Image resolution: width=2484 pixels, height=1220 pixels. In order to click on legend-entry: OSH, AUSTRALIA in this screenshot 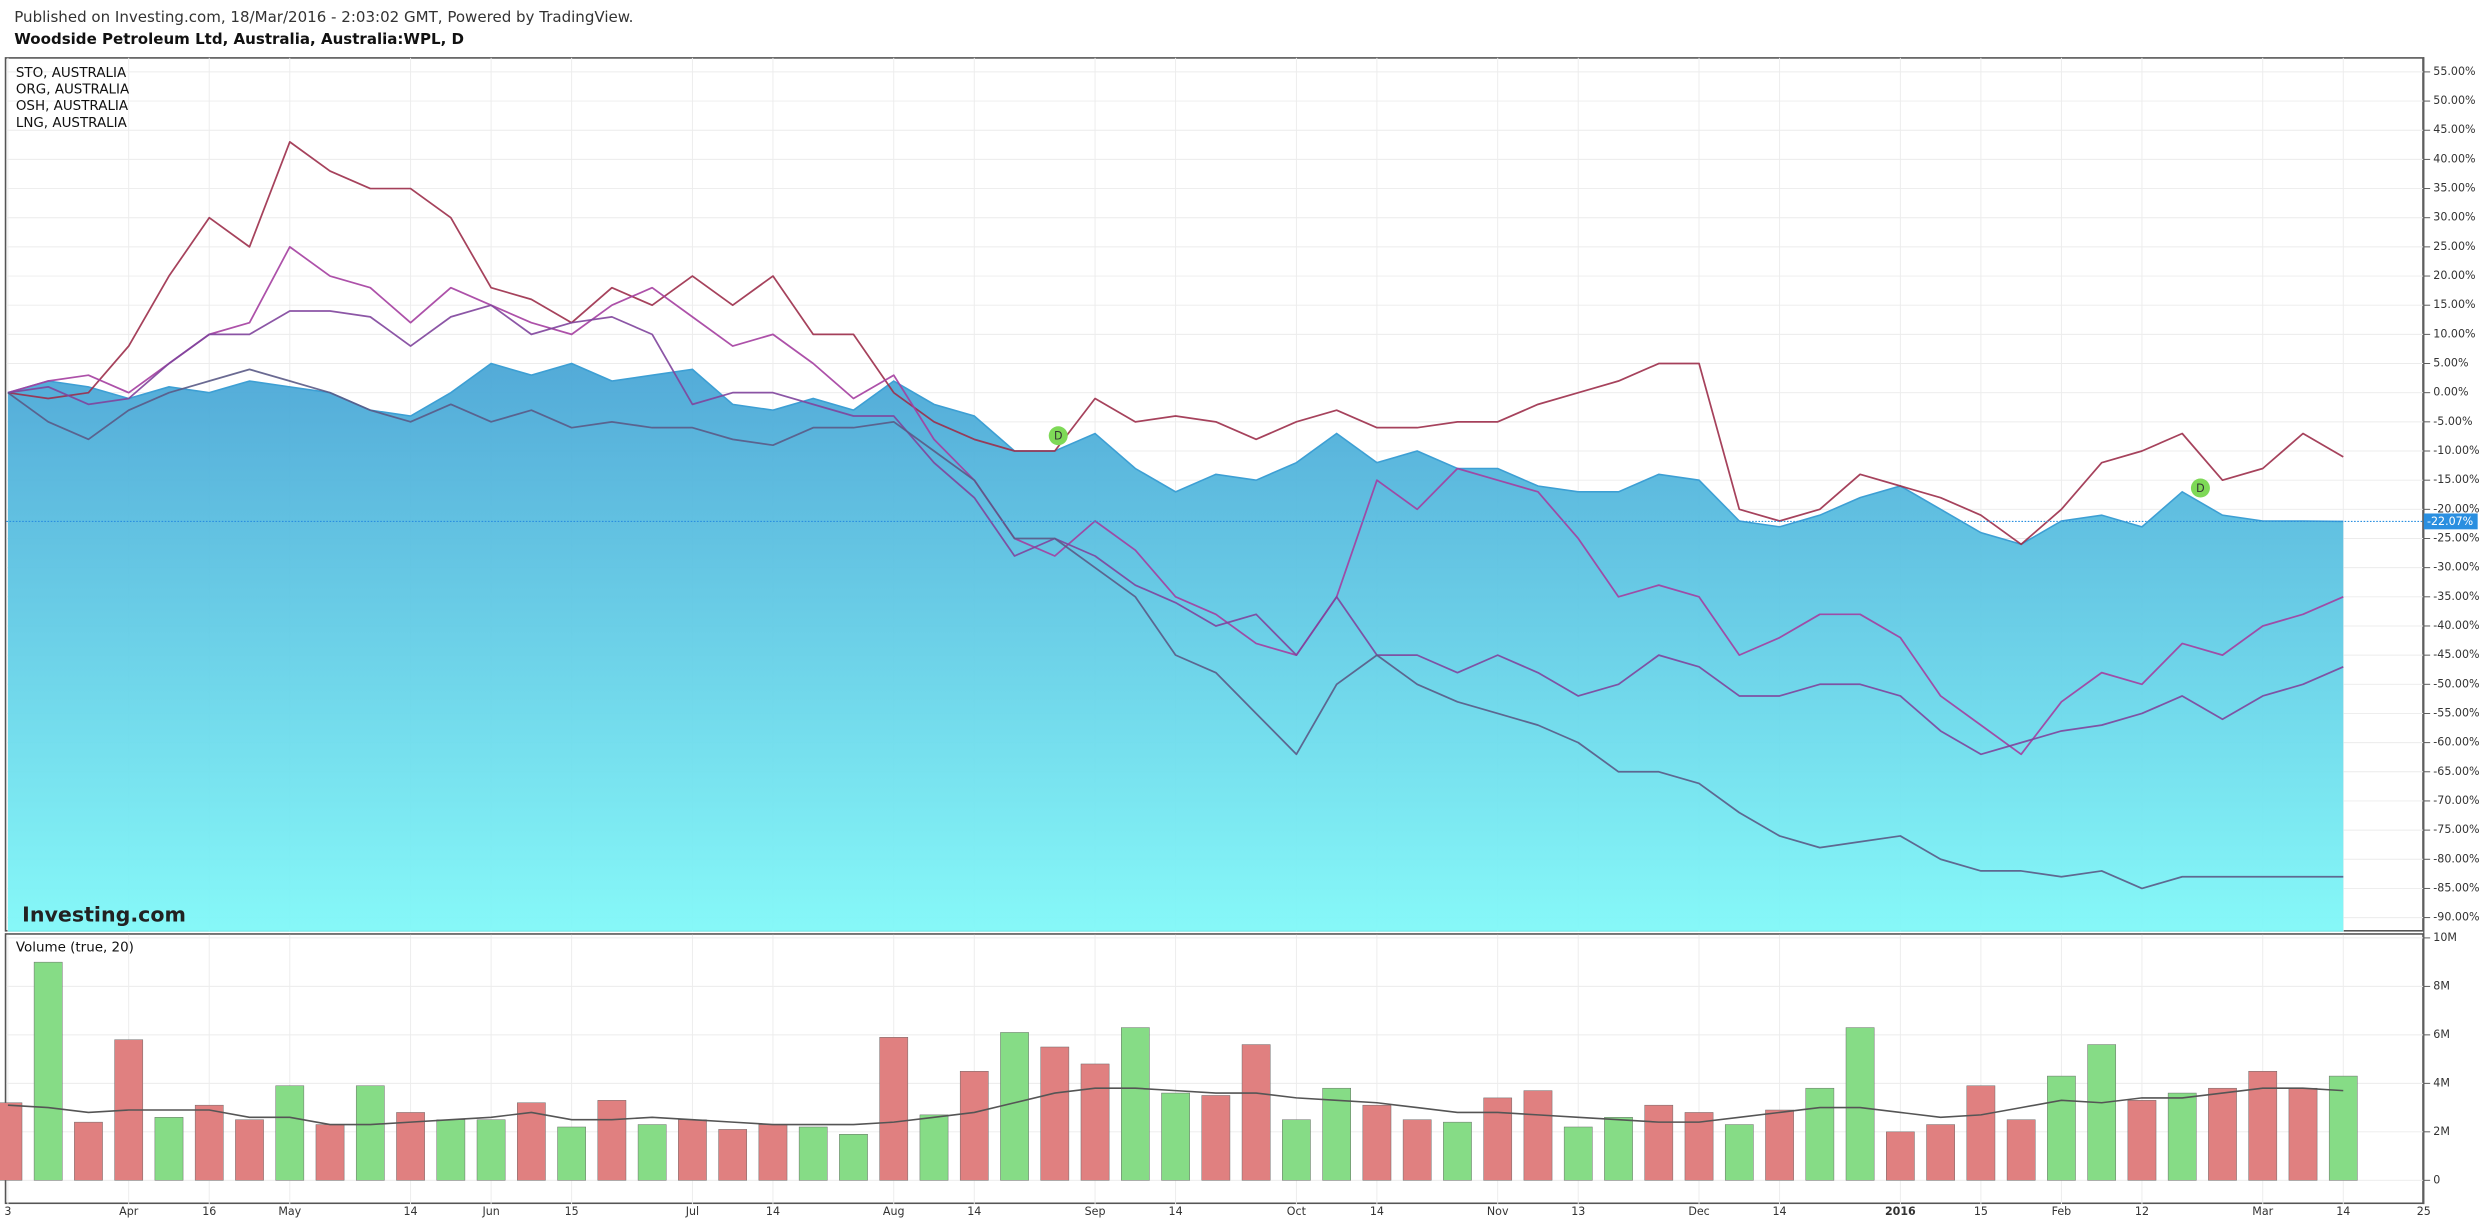, I will do `click(72, 106)`.